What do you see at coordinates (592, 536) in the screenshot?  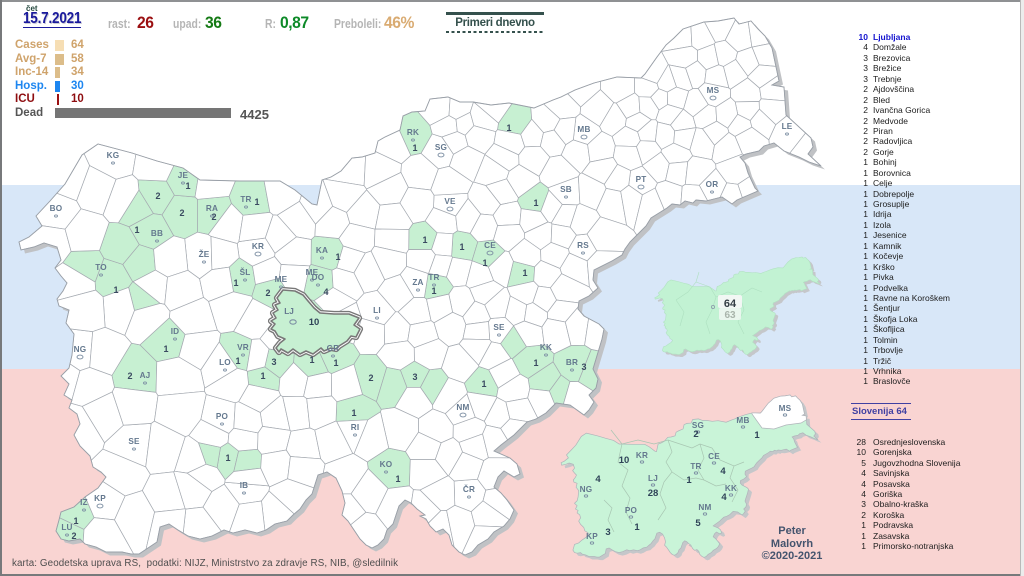 I see `svg-text: KP` at bounding box center [592, 536].